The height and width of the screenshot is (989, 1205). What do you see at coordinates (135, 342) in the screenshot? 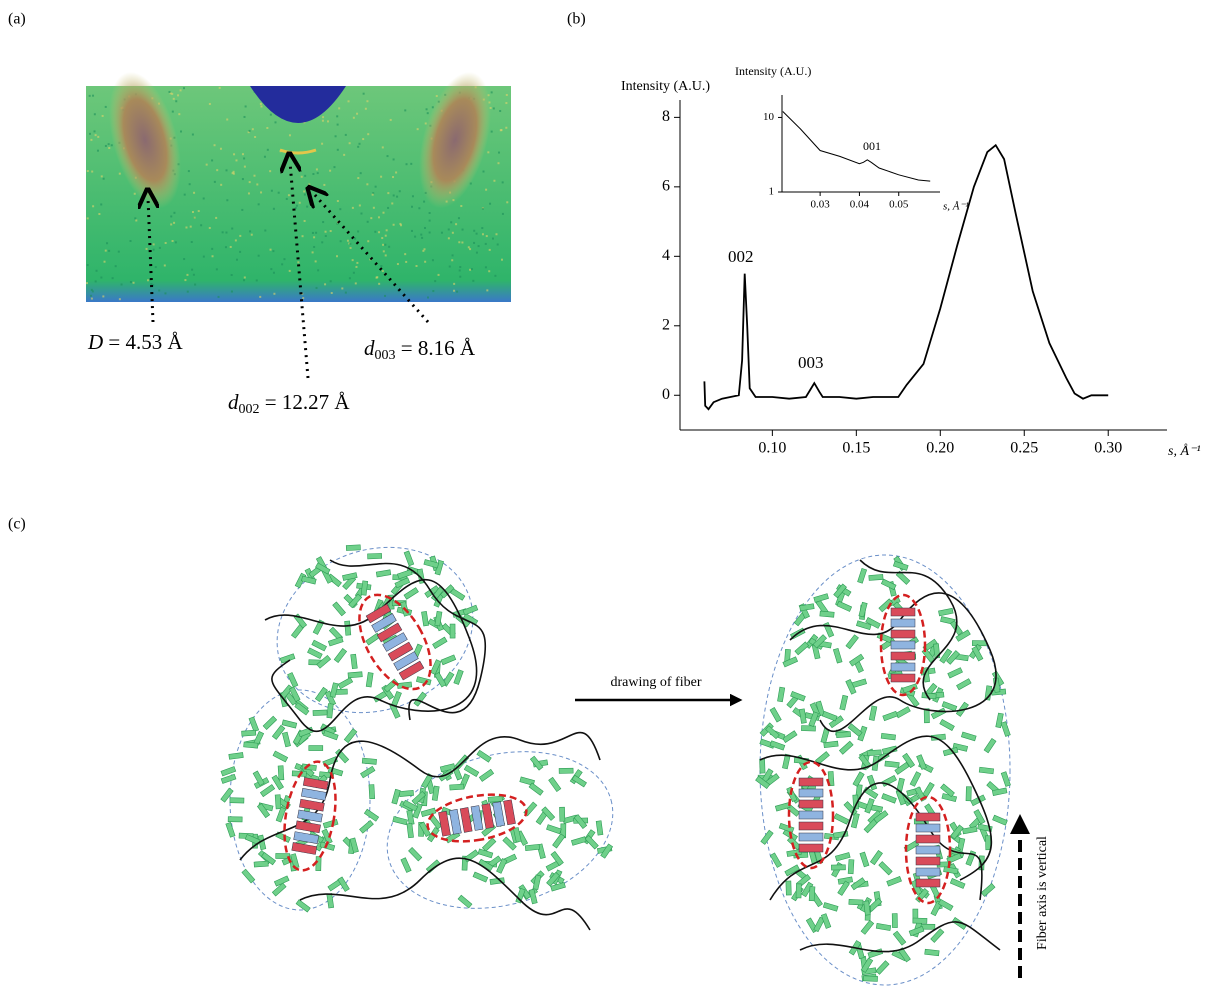
I see `annotation: D = 4.53 Å` at bounding box center [135, 342].